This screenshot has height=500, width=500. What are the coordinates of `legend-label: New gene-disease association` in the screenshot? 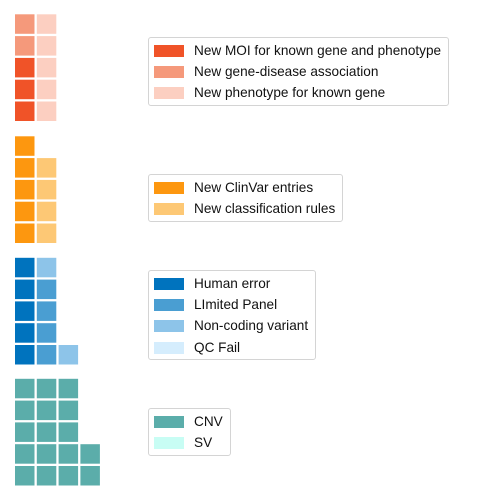 It's located at (286, 72).